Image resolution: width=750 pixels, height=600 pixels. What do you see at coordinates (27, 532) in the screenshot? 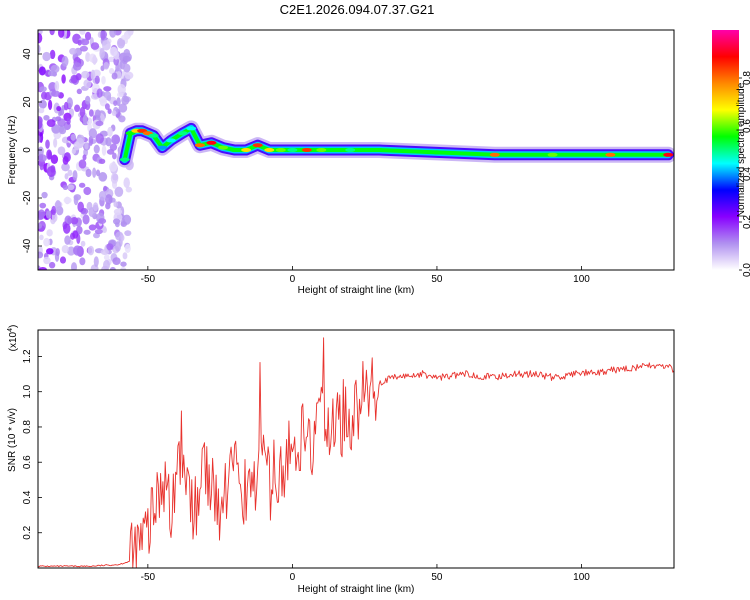
I see `snr-y-tick-label: 0.2` at bounding box center [27, 532].